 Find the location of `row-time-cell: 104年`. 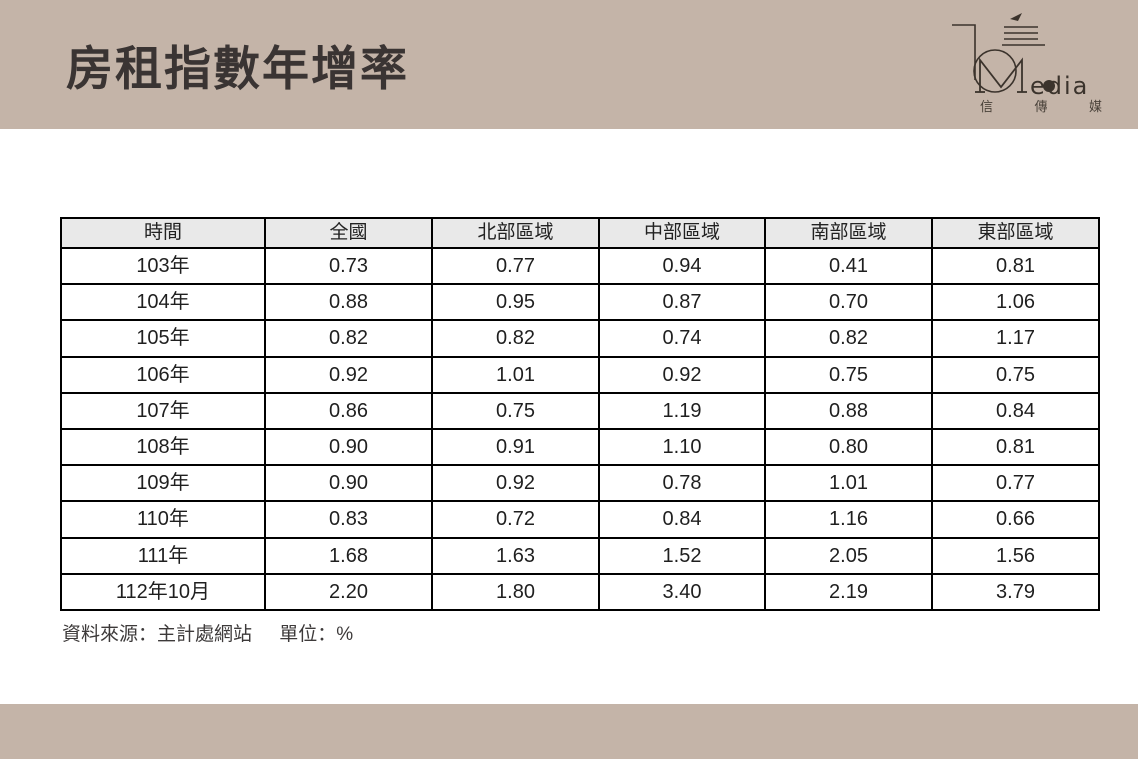

row-time-cell: 104年 is located at coordinates (163, 302).